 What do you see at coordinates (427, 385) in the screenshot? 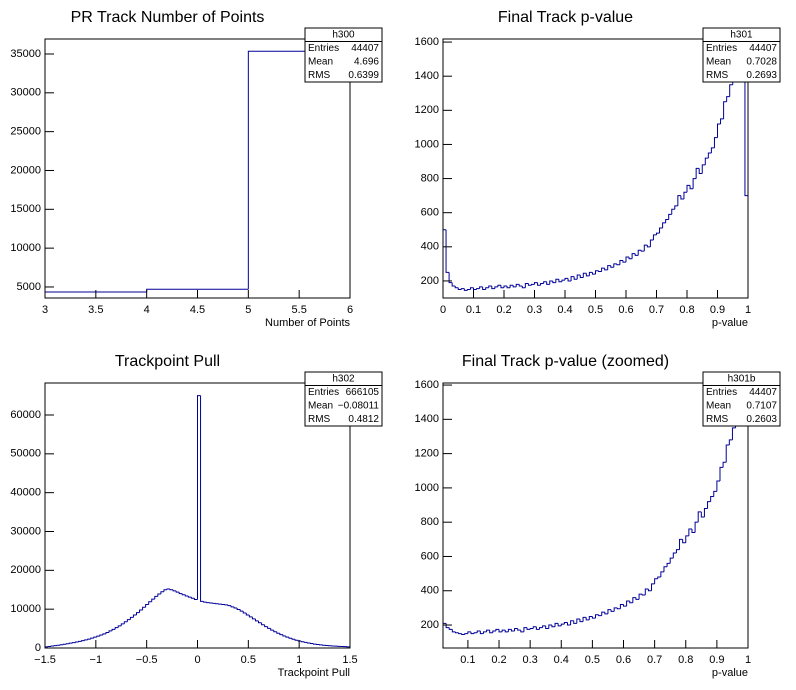
I see `y-tick-label: 1600` at bounding box center [427, 385].